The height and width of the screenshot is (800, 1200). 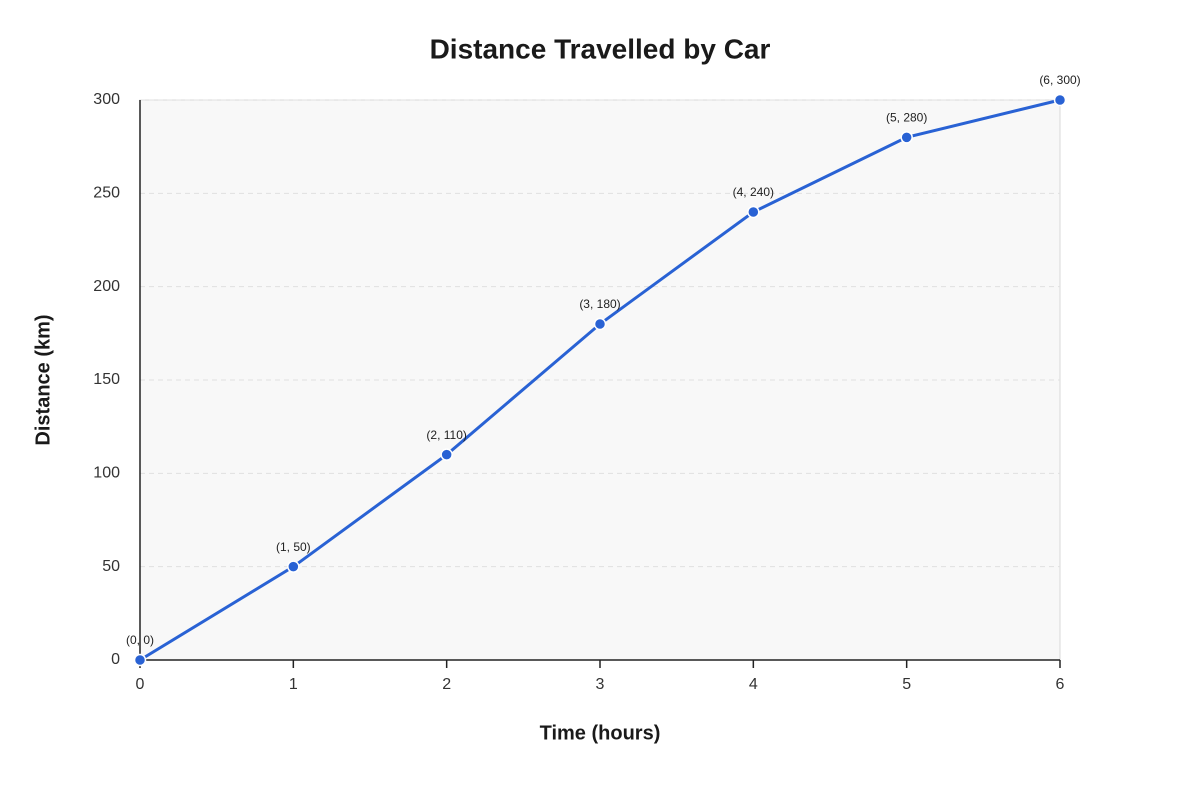 I want to click on y-tick-label: 0, so click(x=115, y=659).